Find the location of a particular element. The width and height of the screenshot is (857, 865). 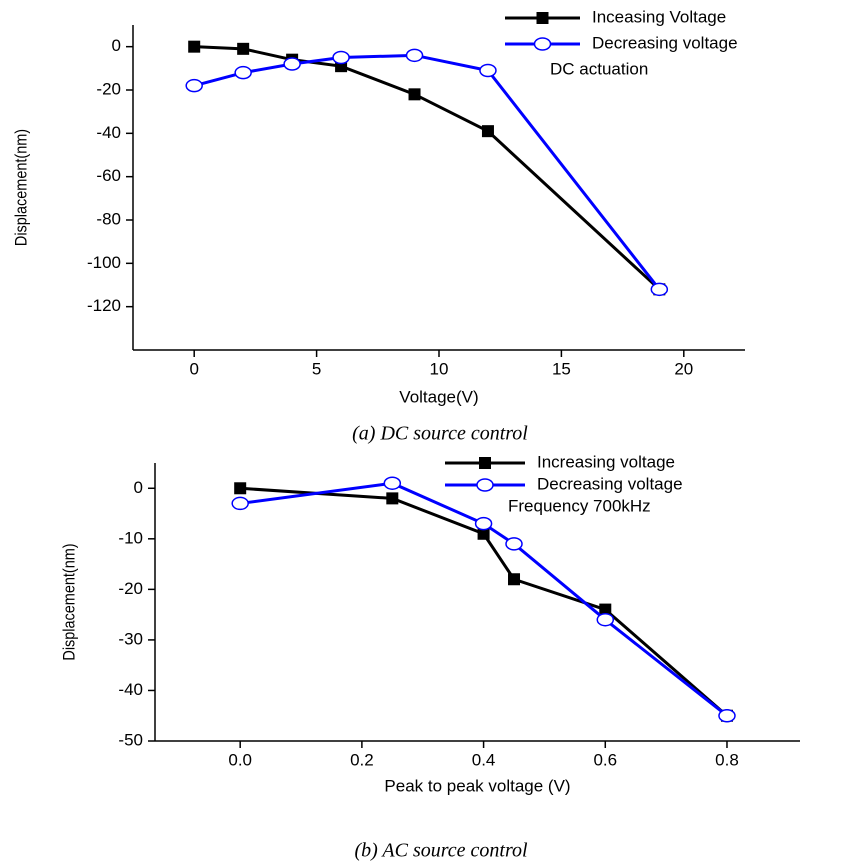

x-axis-label: Peak to peak voltage (V) is located at coordinates (477, 785).